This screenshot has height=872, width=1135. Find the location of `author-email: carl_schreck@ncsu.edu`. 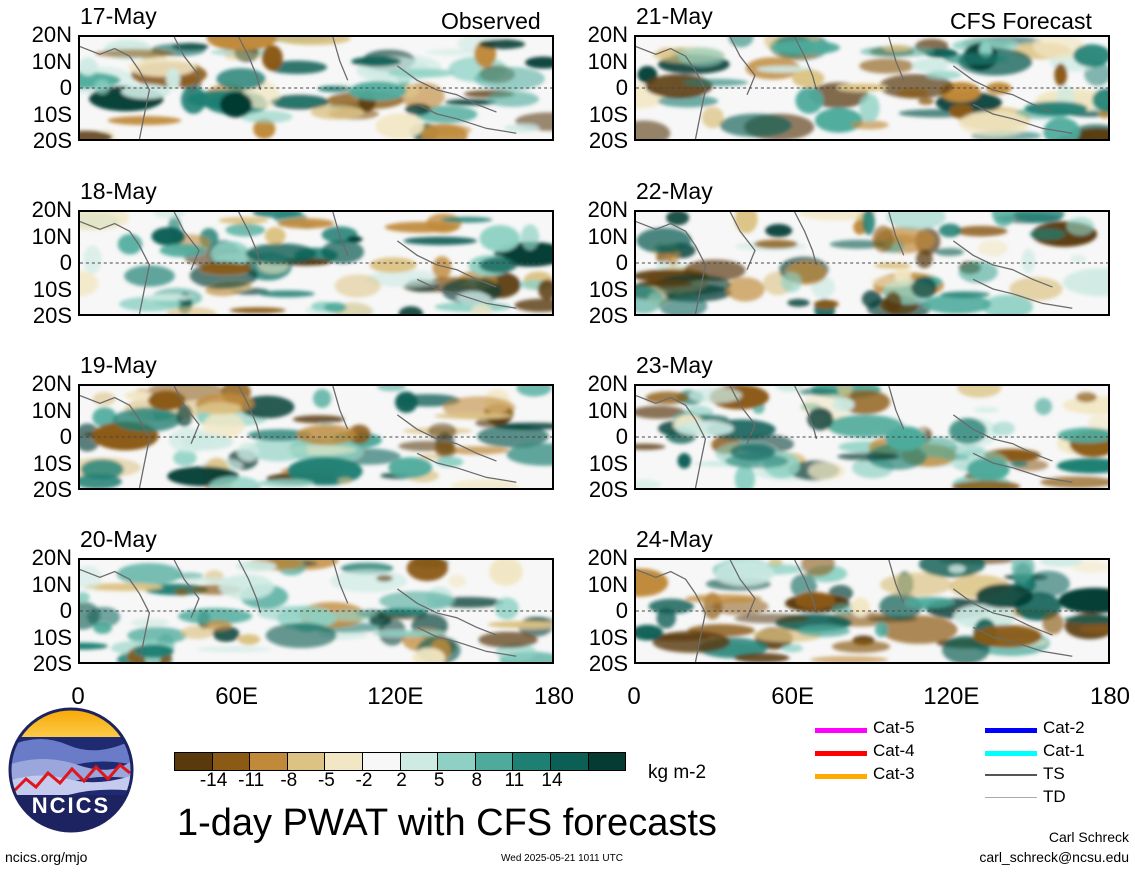

author-email: carl_schreck@ncsu.edu is located at coordinates (1054, 857).